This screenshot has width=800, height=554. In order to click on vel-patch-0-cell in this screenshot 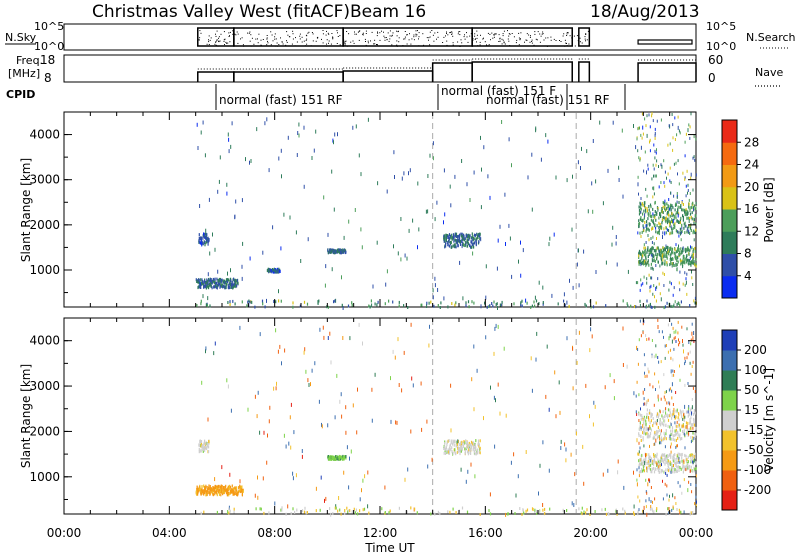, I will do `click(238, 492)`.